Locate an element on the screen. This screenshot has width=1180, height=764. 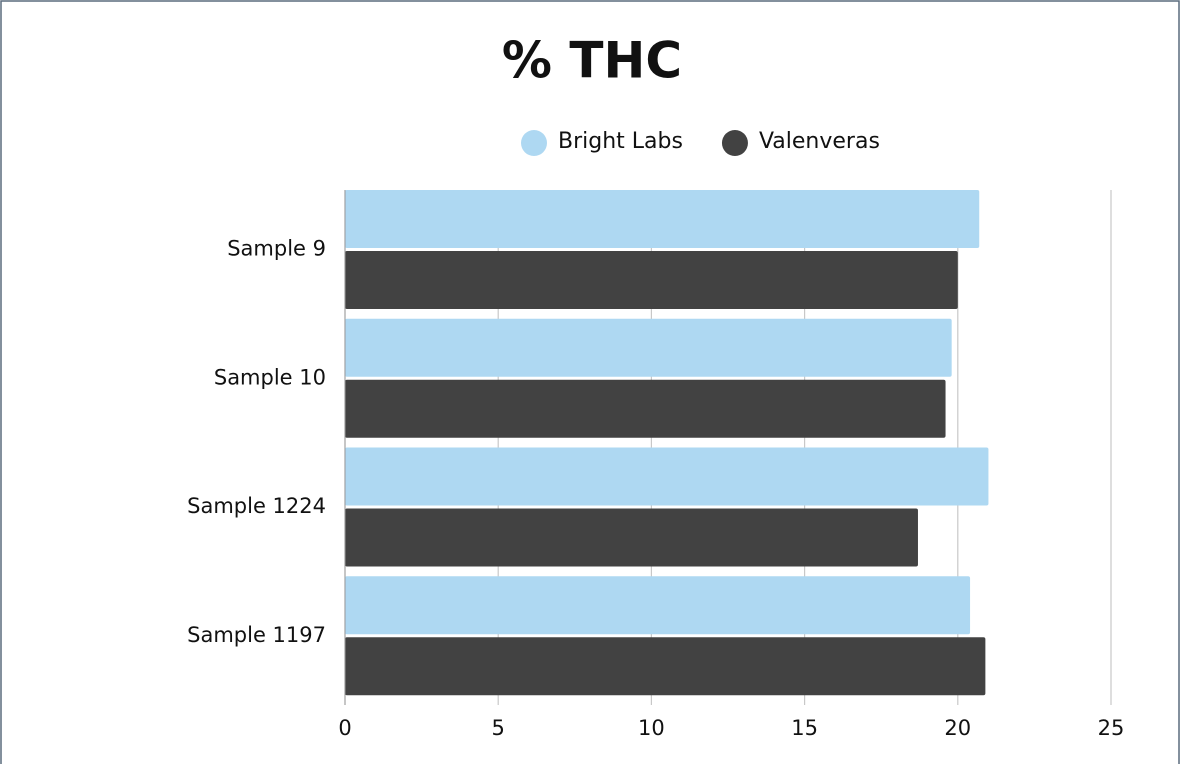
y-tick-label: Sample 1197 is located at coordinates (256, 635).